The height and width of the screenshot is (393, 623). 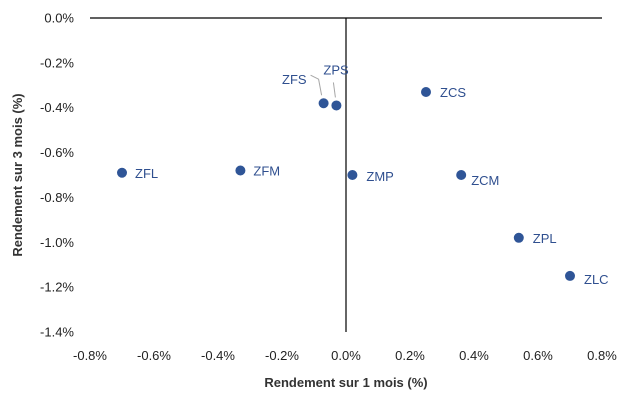 I want to click on leader-line-zps, so click(x=334, y=90).